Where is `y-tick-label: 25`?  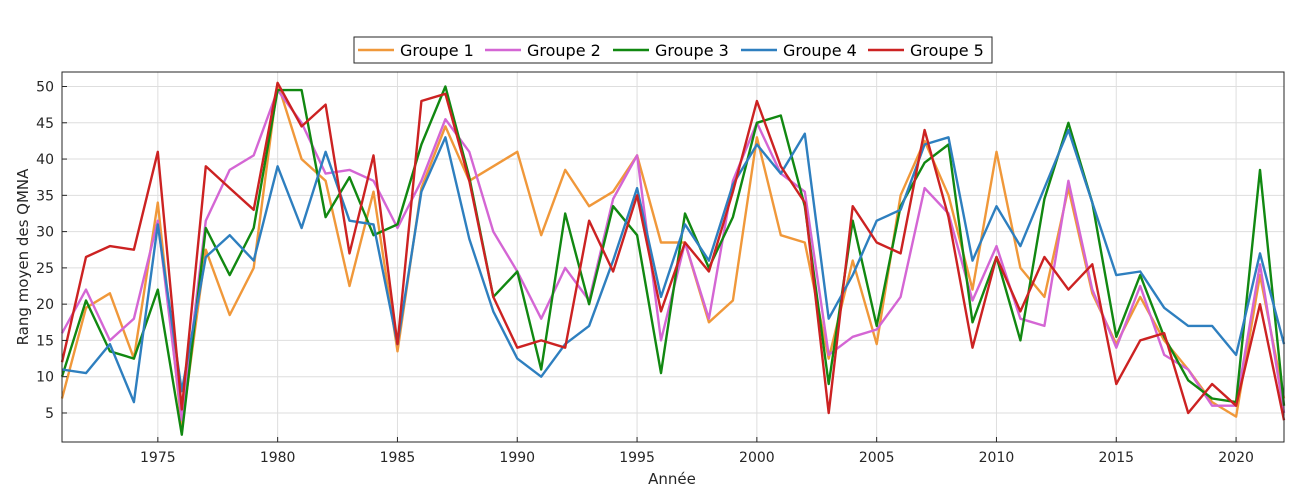 y-tick-label: 25 is located at coordinates (45, 269).